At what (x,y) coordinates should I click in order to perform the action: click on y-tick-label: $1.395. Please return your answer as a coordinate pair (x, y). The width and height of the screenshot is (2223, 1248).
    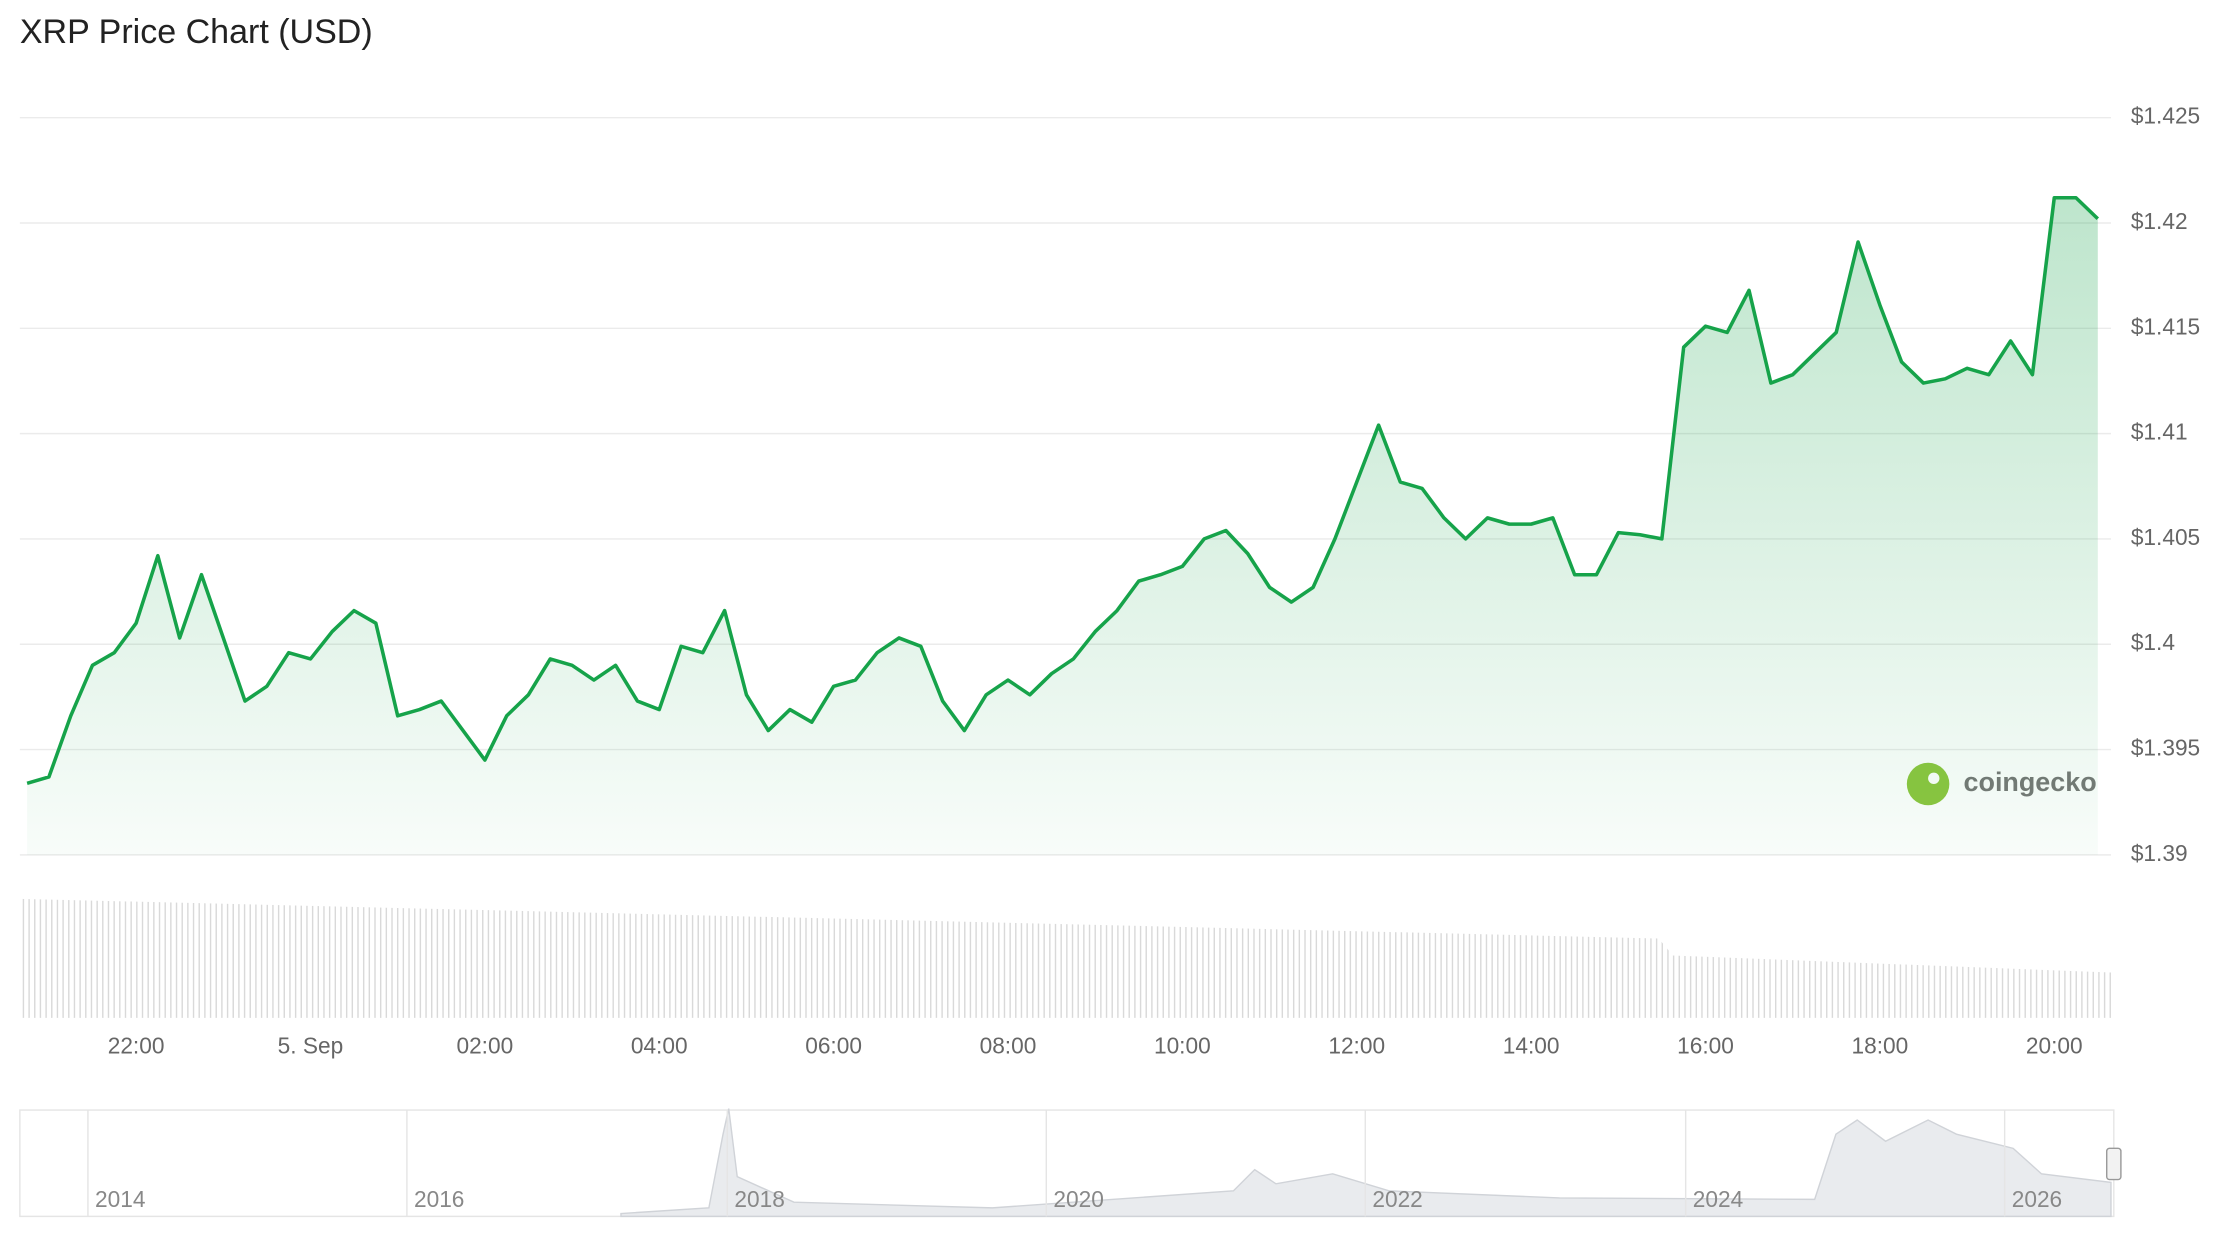
    Looking at the image, I should click on (2165, 748).